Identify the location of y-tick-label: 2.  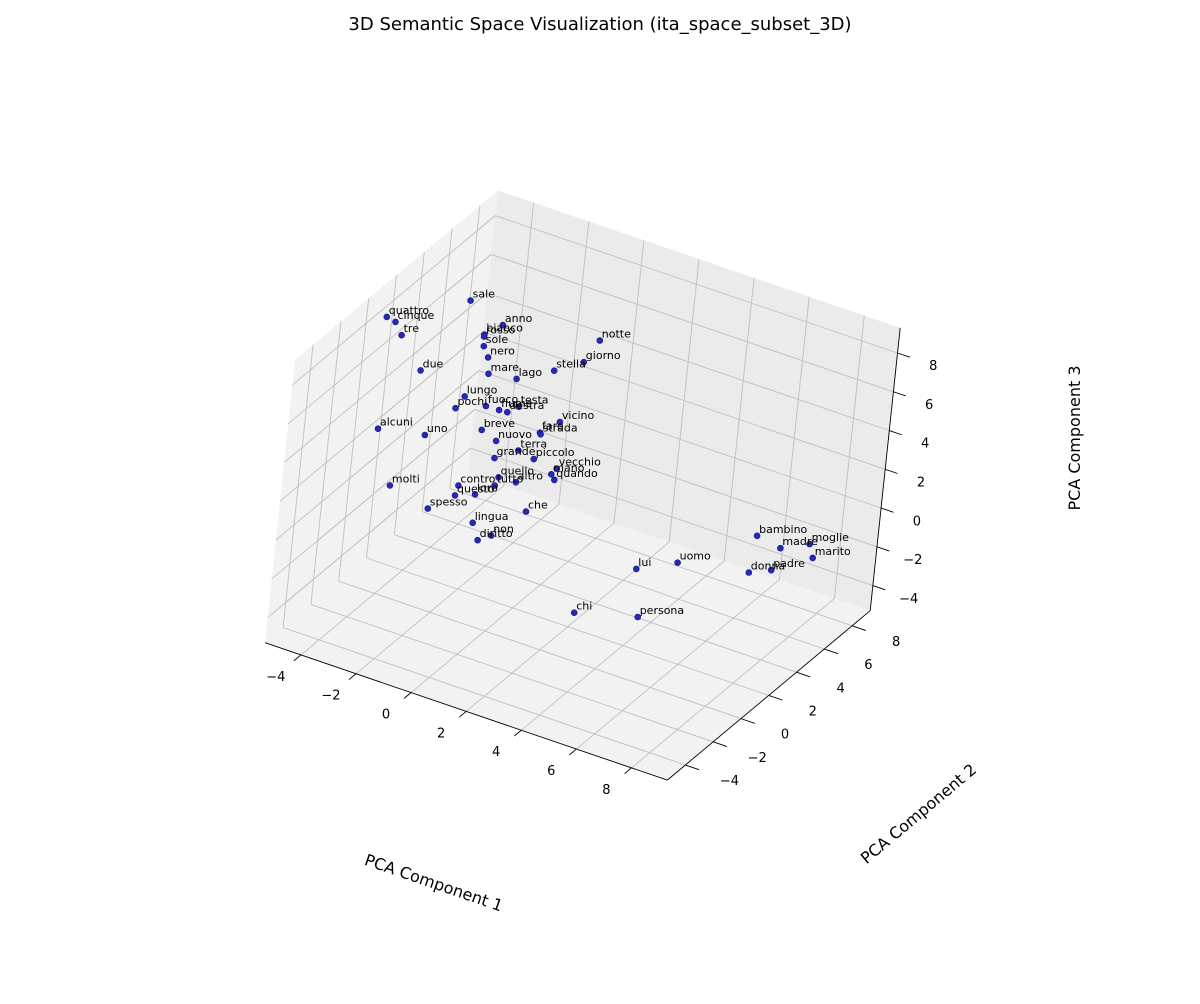
(813, 712).